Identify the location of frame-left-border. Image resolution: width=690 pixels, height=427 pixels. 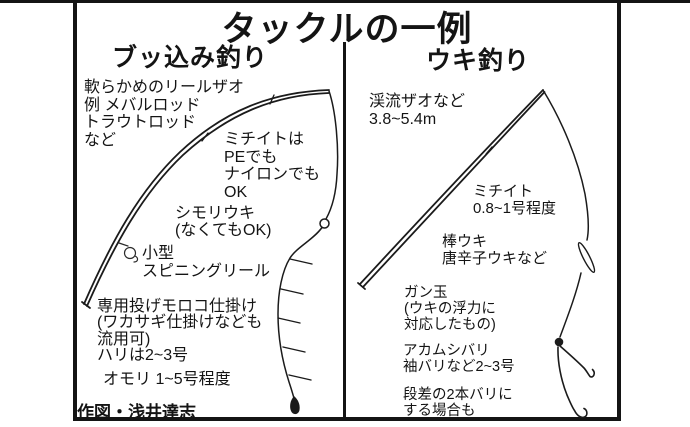
(75, 210).